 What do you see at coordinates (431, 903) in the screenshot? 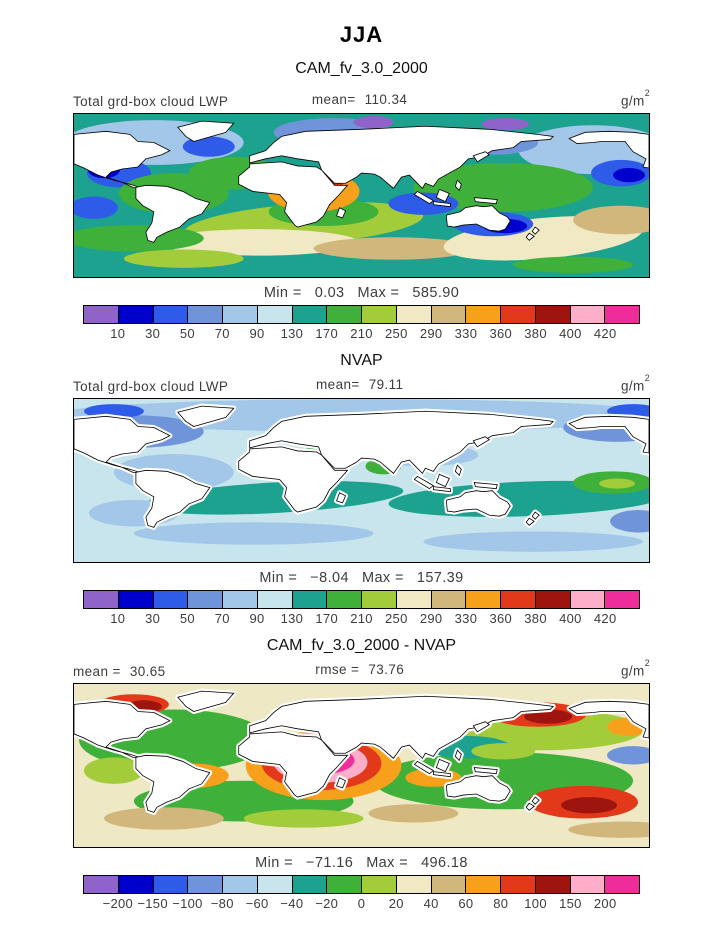
I see `colorbar-tick-label: 40` at bounding box center [431, 903].